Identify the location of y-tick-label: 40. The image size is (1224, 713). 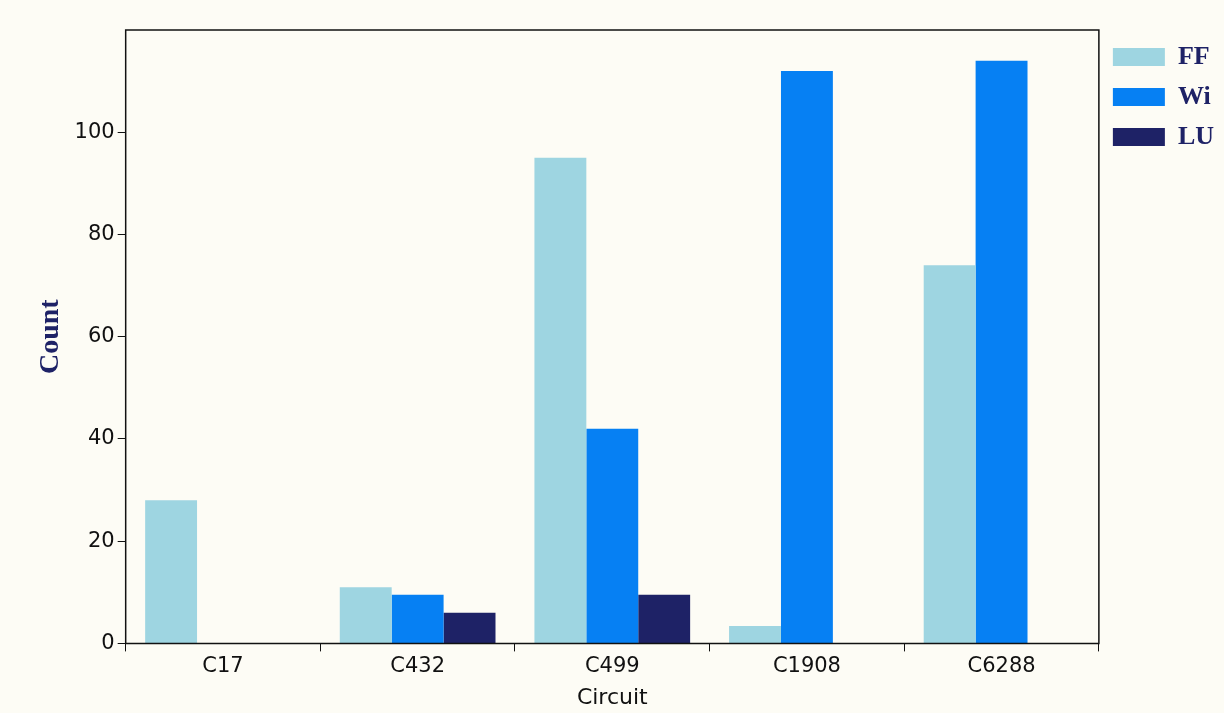
(101, 437).